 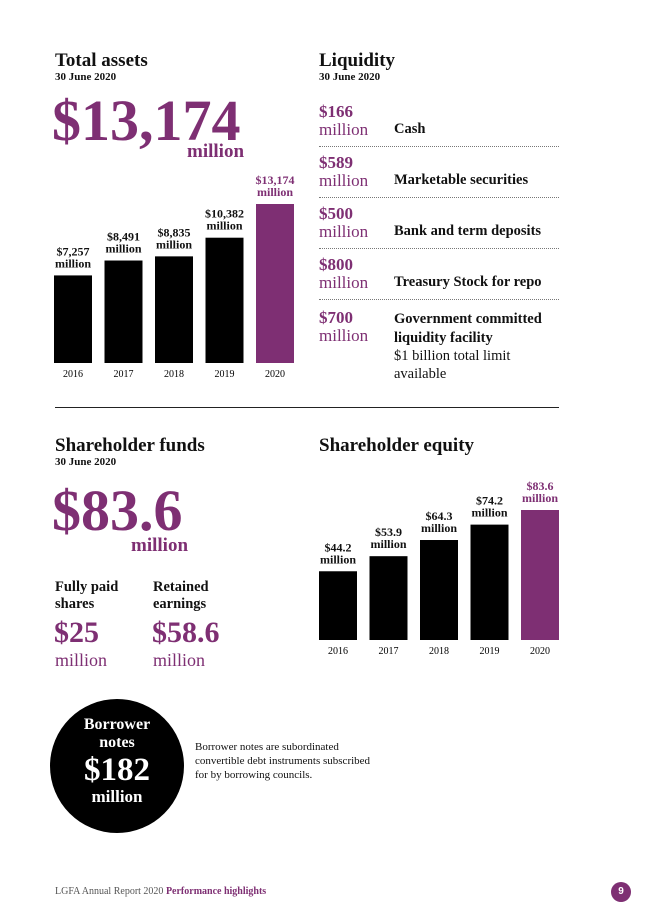 I want to click on footer-section: Performance highlights, so click(x=216, y=891).